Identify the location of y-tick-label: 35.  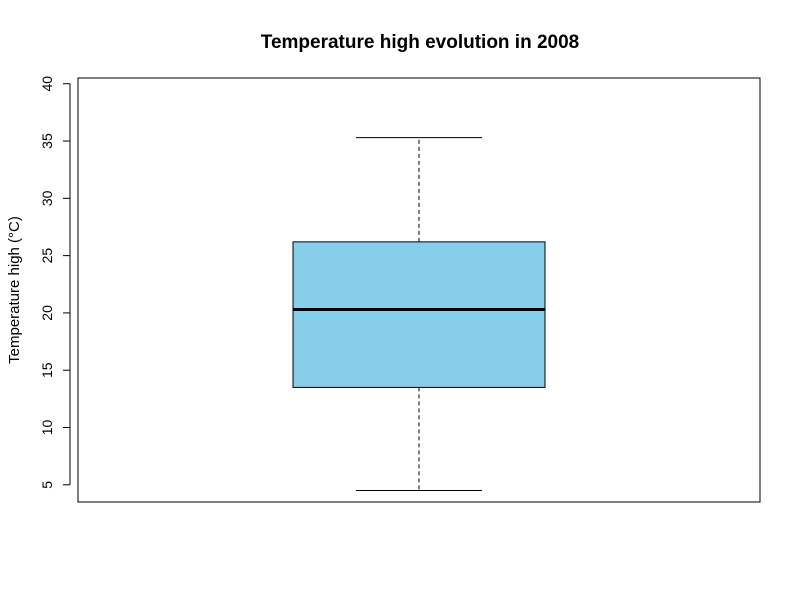
(47, 141).